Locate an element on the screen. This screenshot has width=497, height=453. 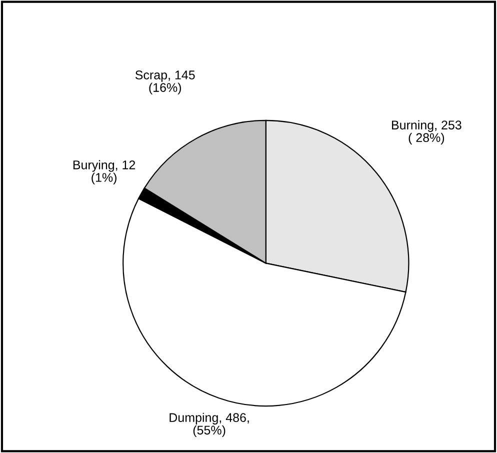
slice-label: Burying, 12 (1%) is located at coordinates (104, 172).